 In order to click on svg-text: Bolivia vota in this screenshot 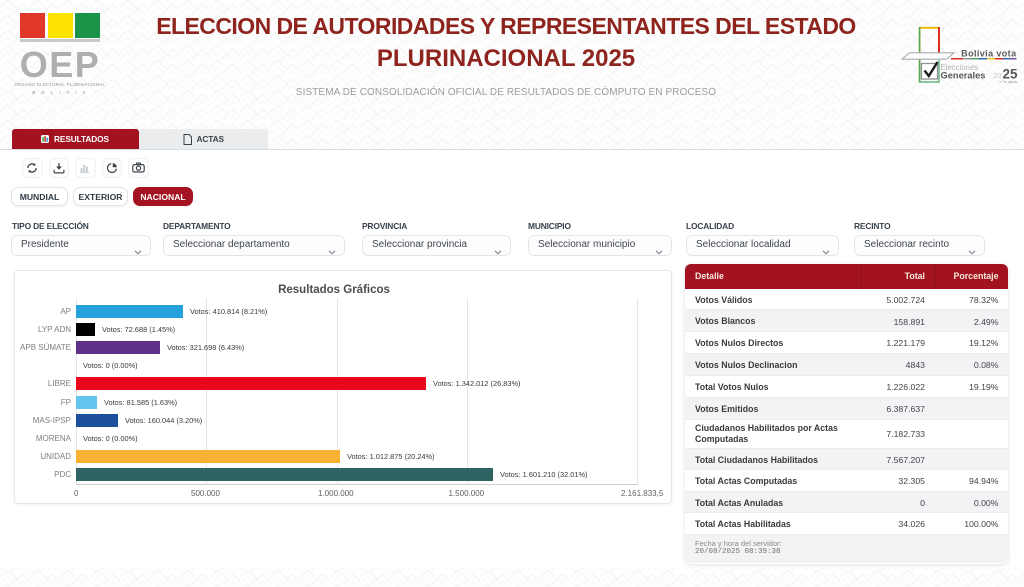, I will do `click(989, 54)`.